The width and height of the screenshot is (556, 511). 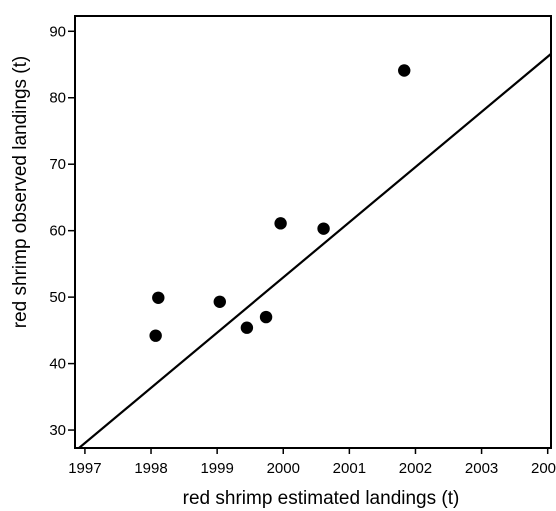 What do you see at coordinates (321, 498) in the screenshot?
I see `x-axis-label: red shrimp estimated landings (t)` at bounding box center [321, 498].